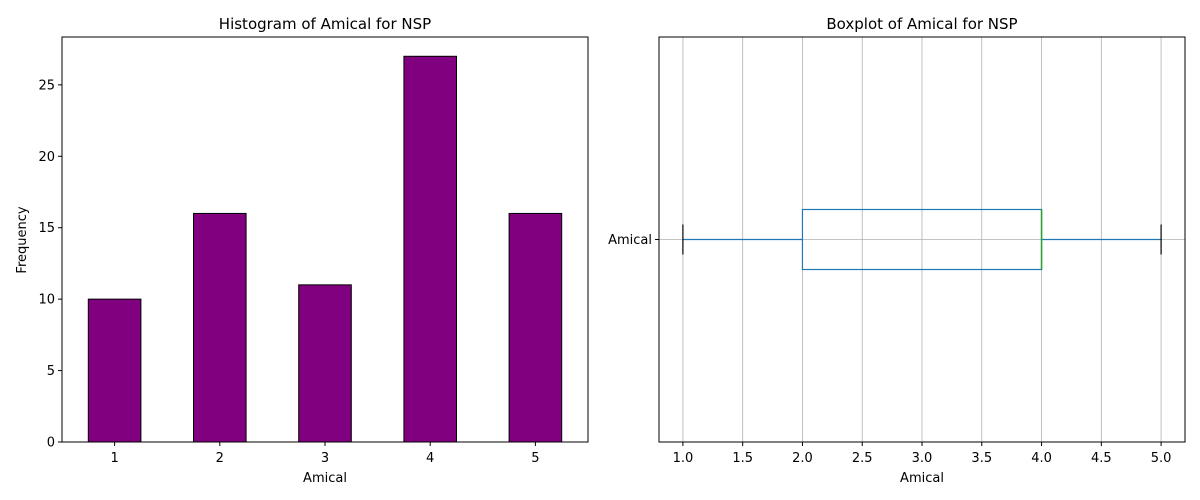 This screenshot has height=500, width=1200. Describe the element at coordinates (1101, 458) in the screenshot. I see `boxplot-x-tick-label: 4.5` at that location.